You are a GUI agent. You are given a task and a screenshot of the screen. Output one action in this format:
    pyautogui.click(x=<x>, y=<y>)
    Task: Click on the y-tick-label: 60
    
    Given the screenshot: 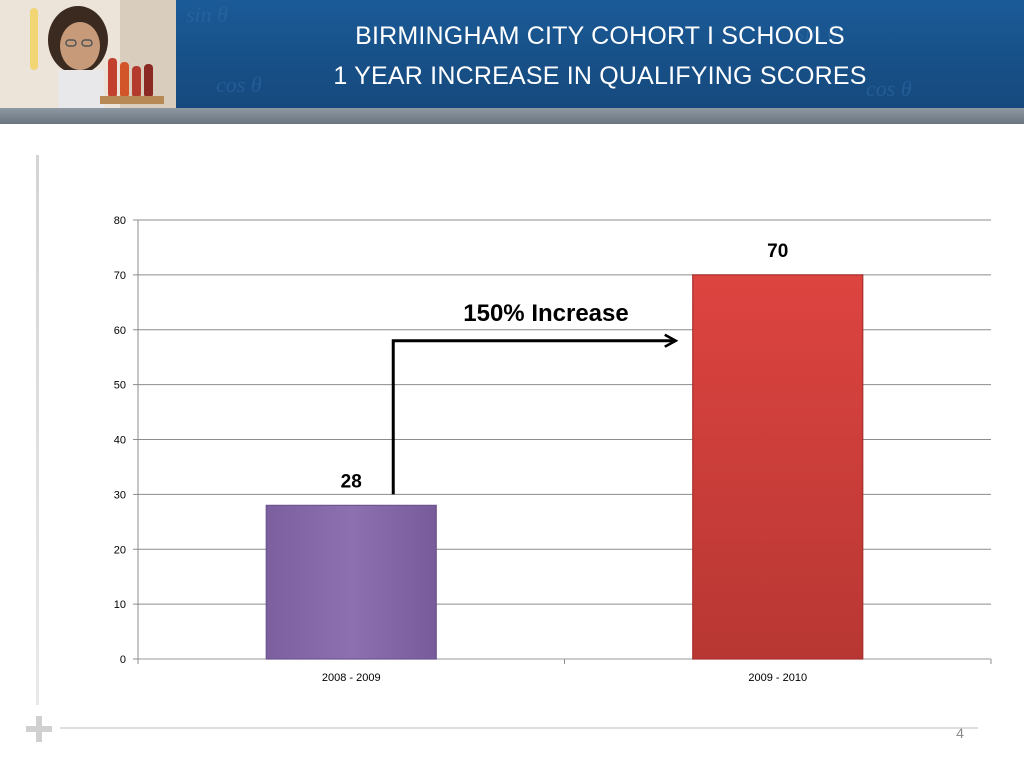 What is the action you would take?
    pyautogui.click(x=120, y=331)
    